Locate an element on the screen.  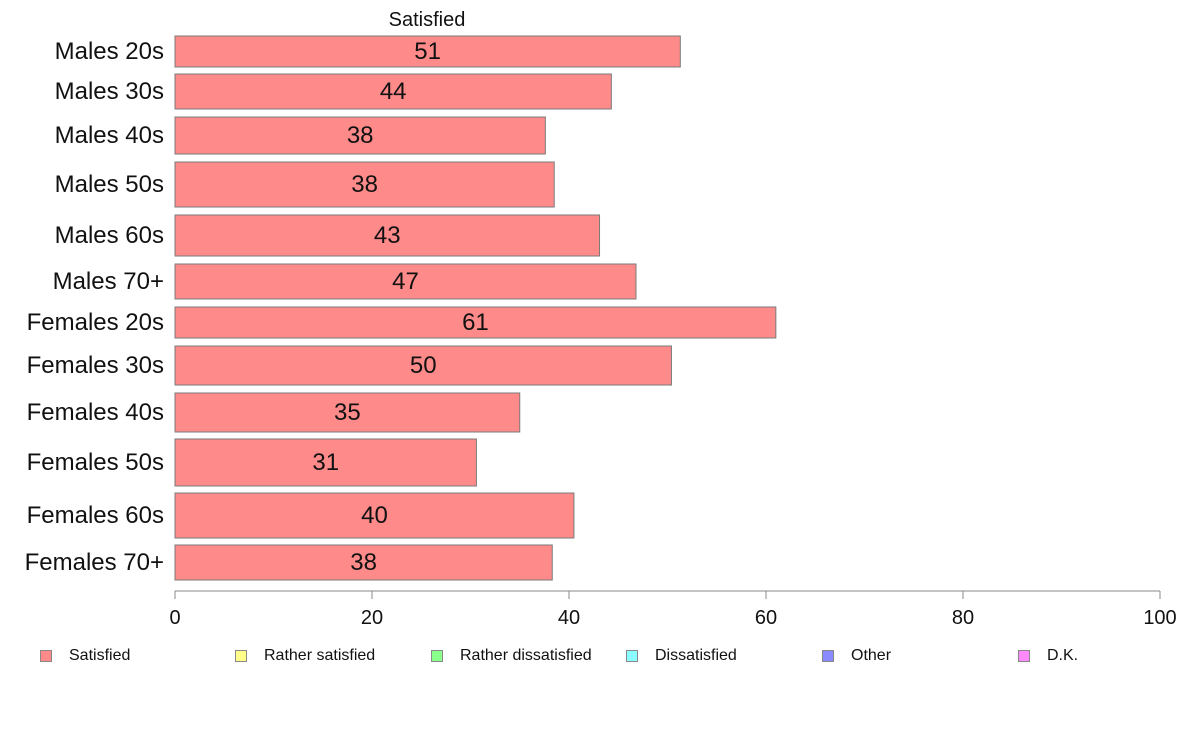
legend-label: Rather dissatisfied is located at coordinates (526, 655).